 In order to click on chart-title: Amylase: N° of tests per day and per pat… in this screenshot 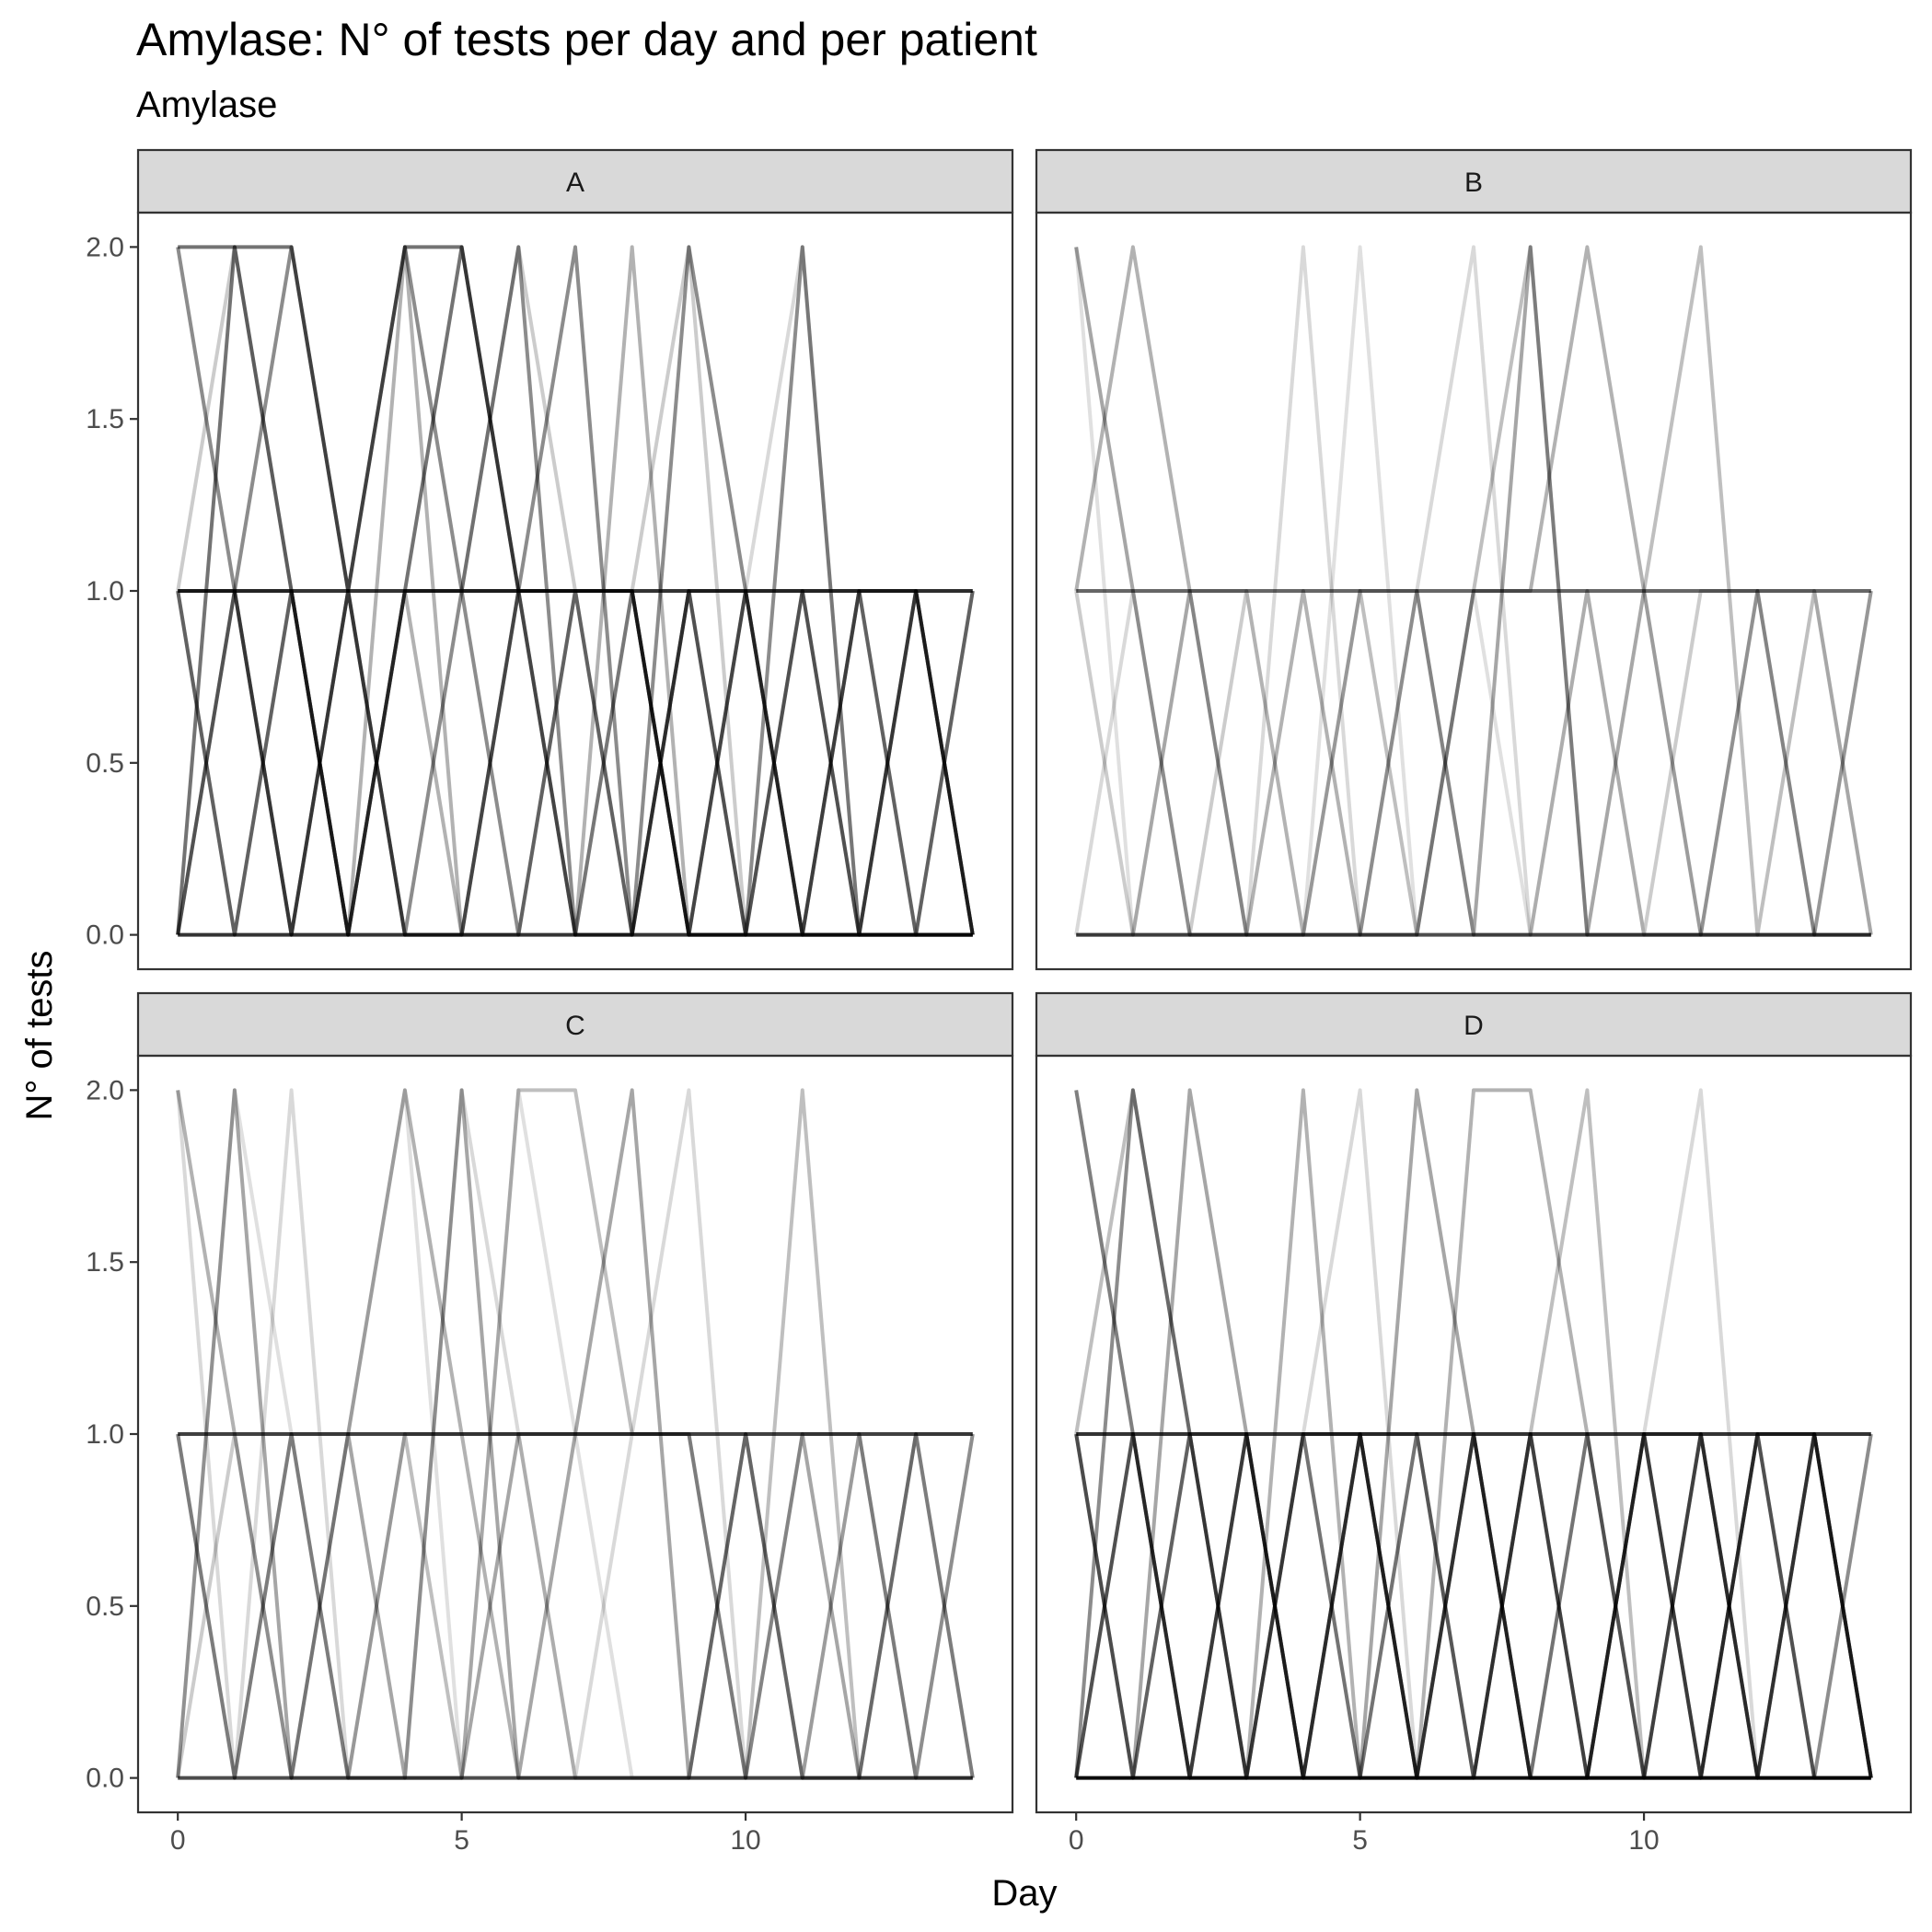, I will do `click(587, 40)`.